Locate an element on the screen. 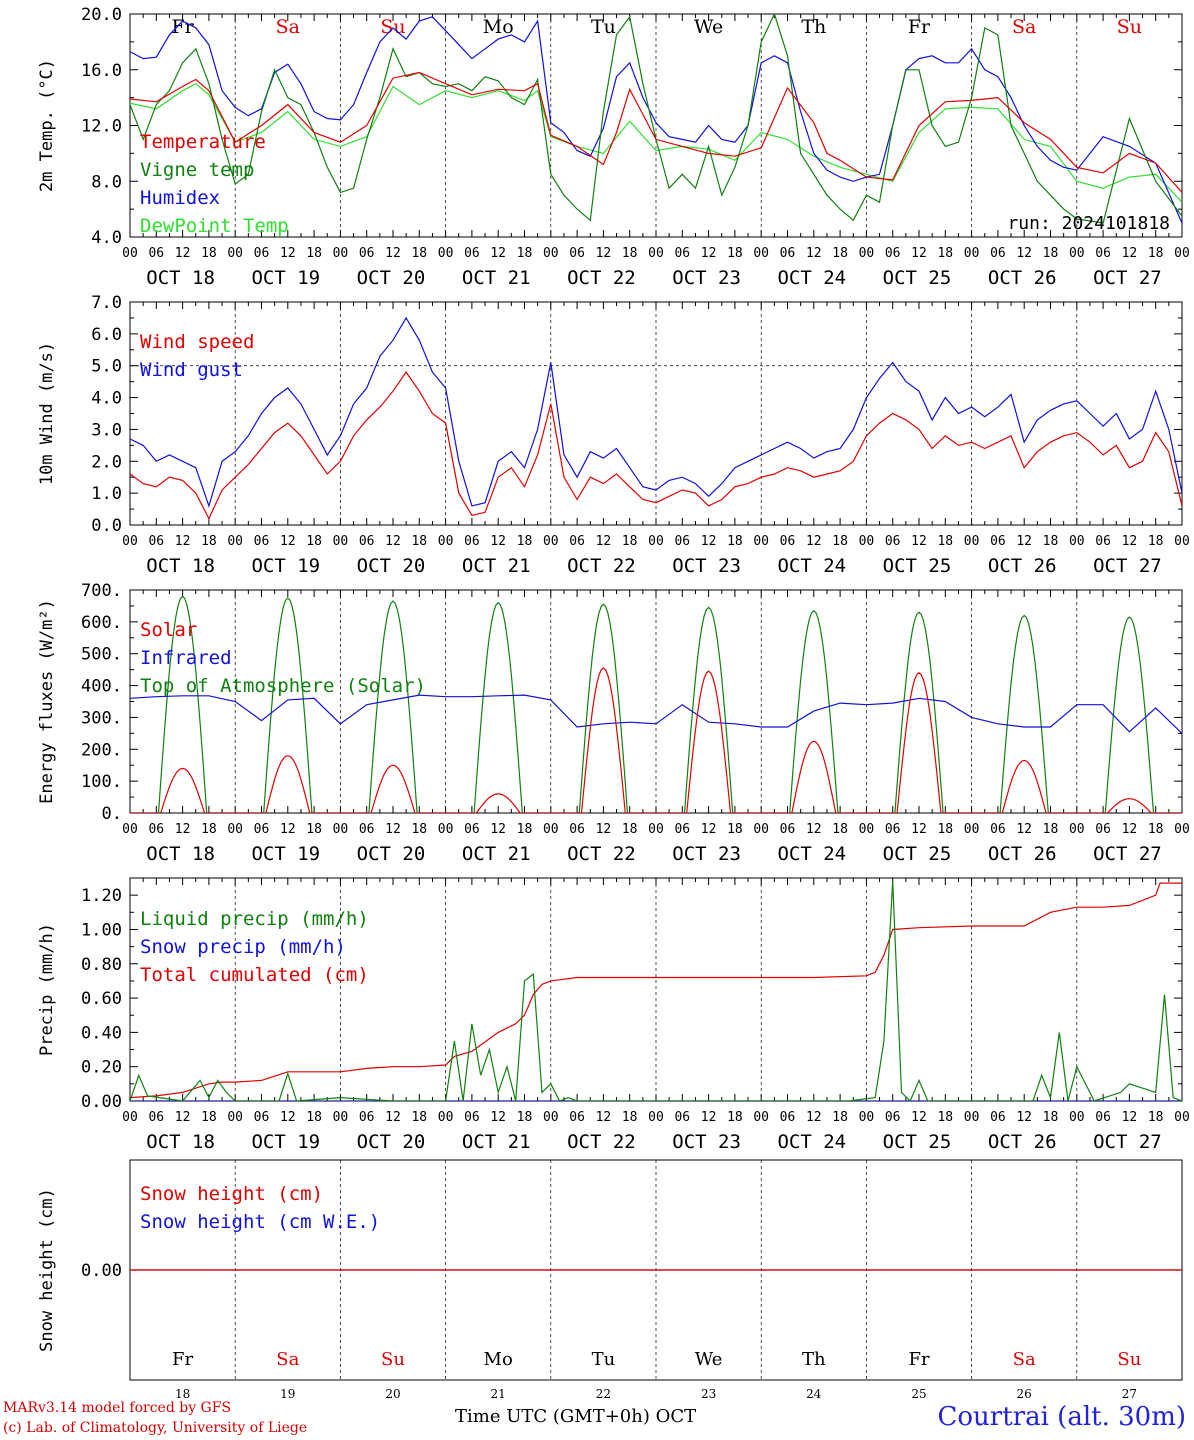 The height and width of the screenshot is (1440, 1194). day-number-label: 24 is located at coordinates (814, 1394).